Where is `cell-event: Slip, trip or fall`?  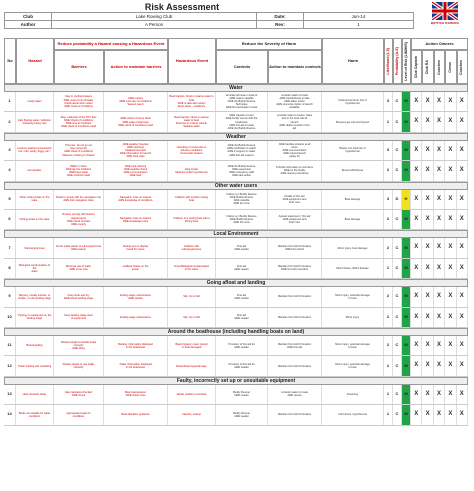 cell-event: Slip, trip or fall is located at coordinates (192, 297).